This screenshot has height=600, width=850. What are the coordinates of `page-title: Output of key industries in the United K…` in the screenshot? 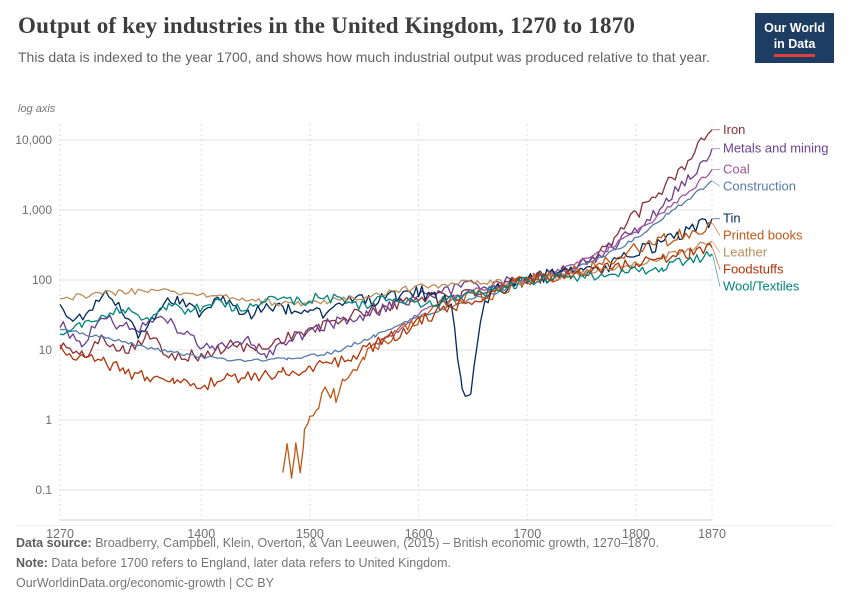 It's located at (327, 25).